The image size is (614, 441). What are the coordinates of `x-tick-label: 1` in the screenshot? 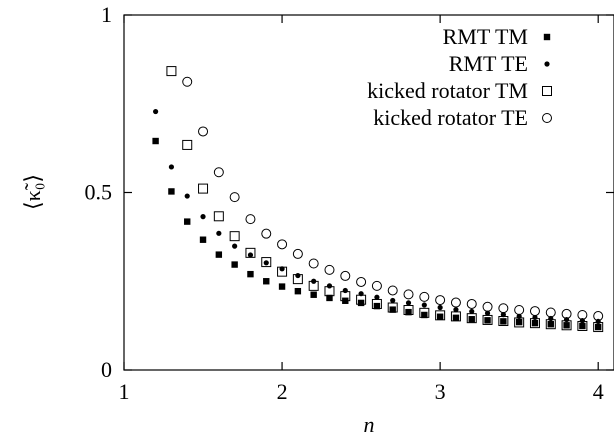 It's located at (124, 391).